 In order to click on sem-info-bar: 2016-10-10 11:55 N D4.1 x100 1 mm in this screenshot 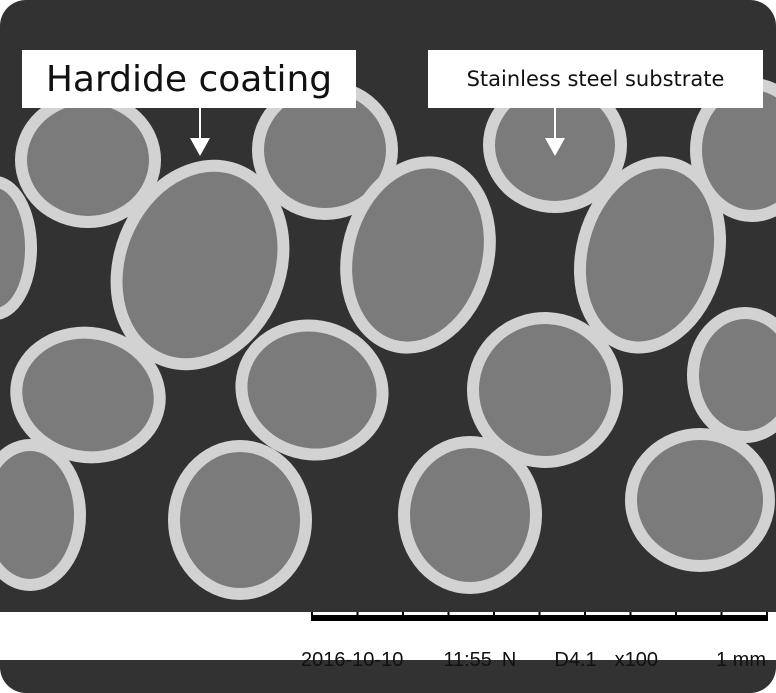, I will do `click(388, 641)`.